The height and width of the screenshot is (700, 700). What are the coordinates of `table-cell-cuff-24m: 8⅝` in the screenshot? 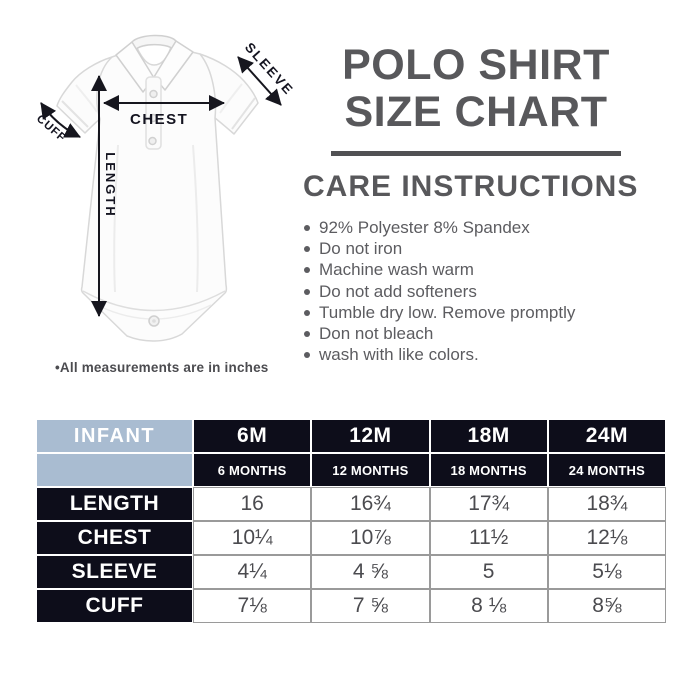 It's located at (606, 606).